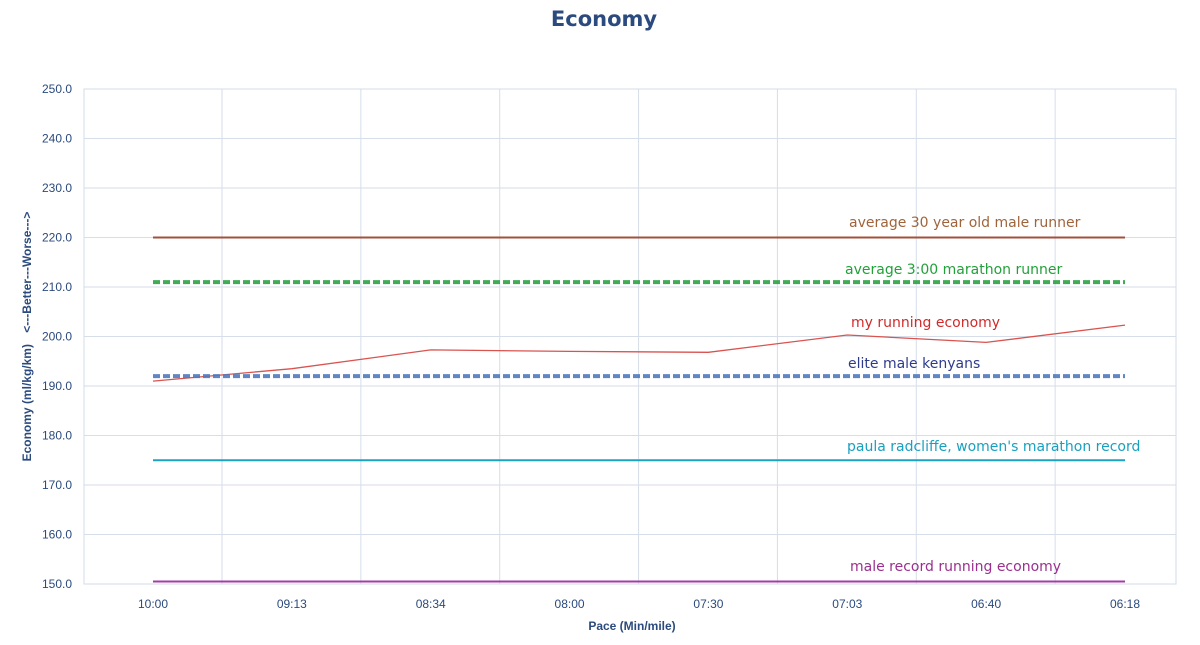 Image resolution: width=1200 pixels, height=645 pixels. What do you see at coordinates (914, 364) in the screenshot?
I see `series-annotation-3: elite male kenyans` at bounding box center [914, 364].